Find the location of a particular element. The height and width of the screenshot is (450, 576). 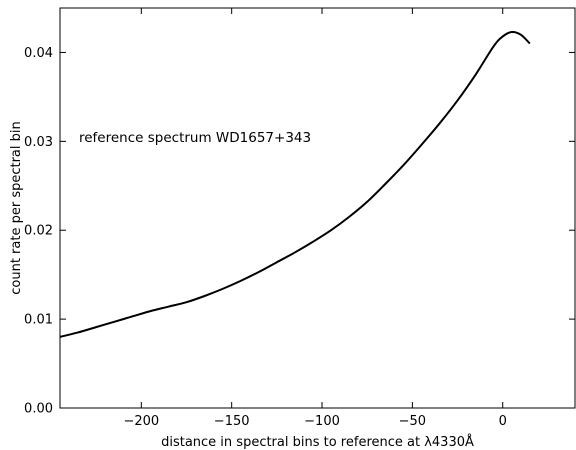

y-tick-label: 0.00 is located at coordinates (38, 409).